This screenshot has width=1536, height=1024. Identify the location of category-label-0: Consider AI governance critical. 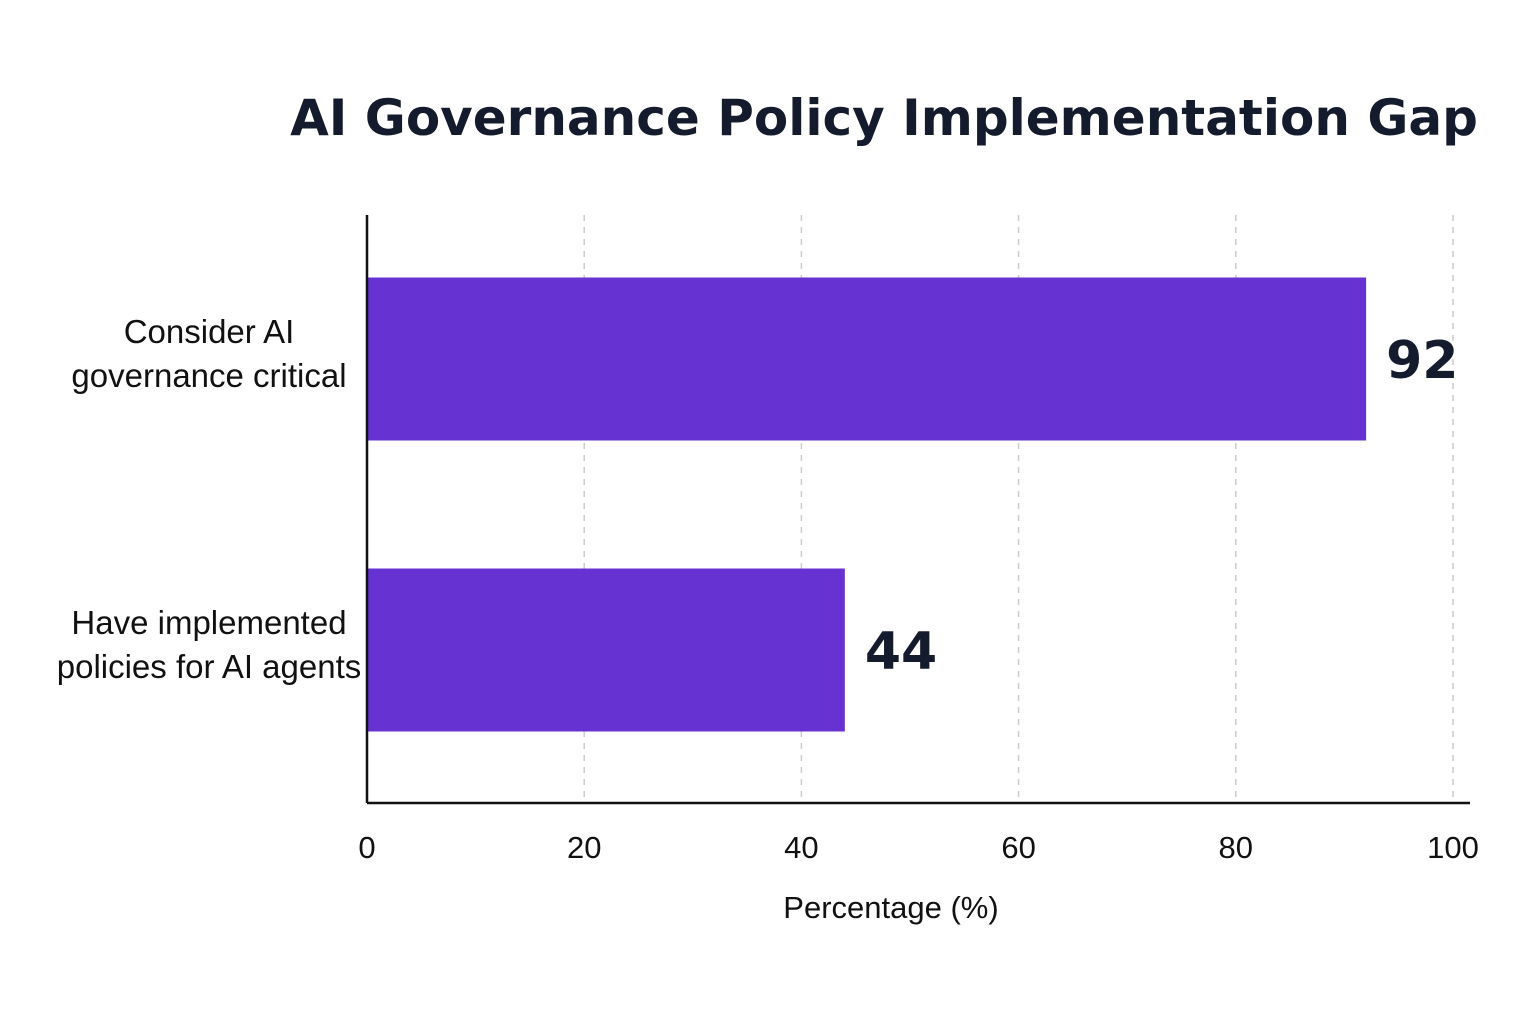
(208, 353).